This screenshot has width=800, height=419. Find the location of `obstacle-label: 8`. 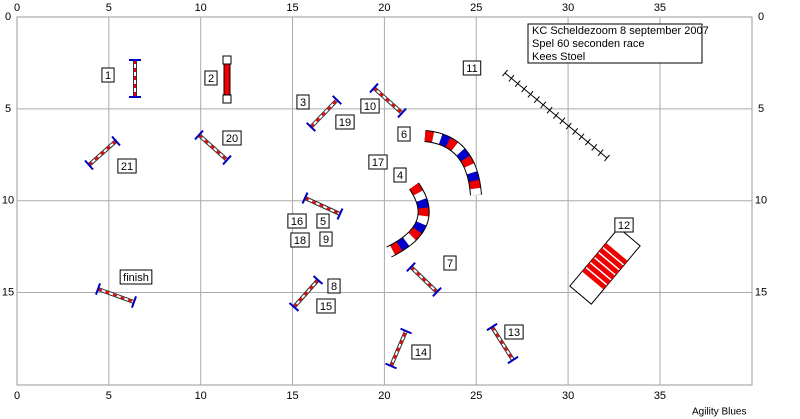

obstacle-label: 8 is located at coordinates (334, 287).